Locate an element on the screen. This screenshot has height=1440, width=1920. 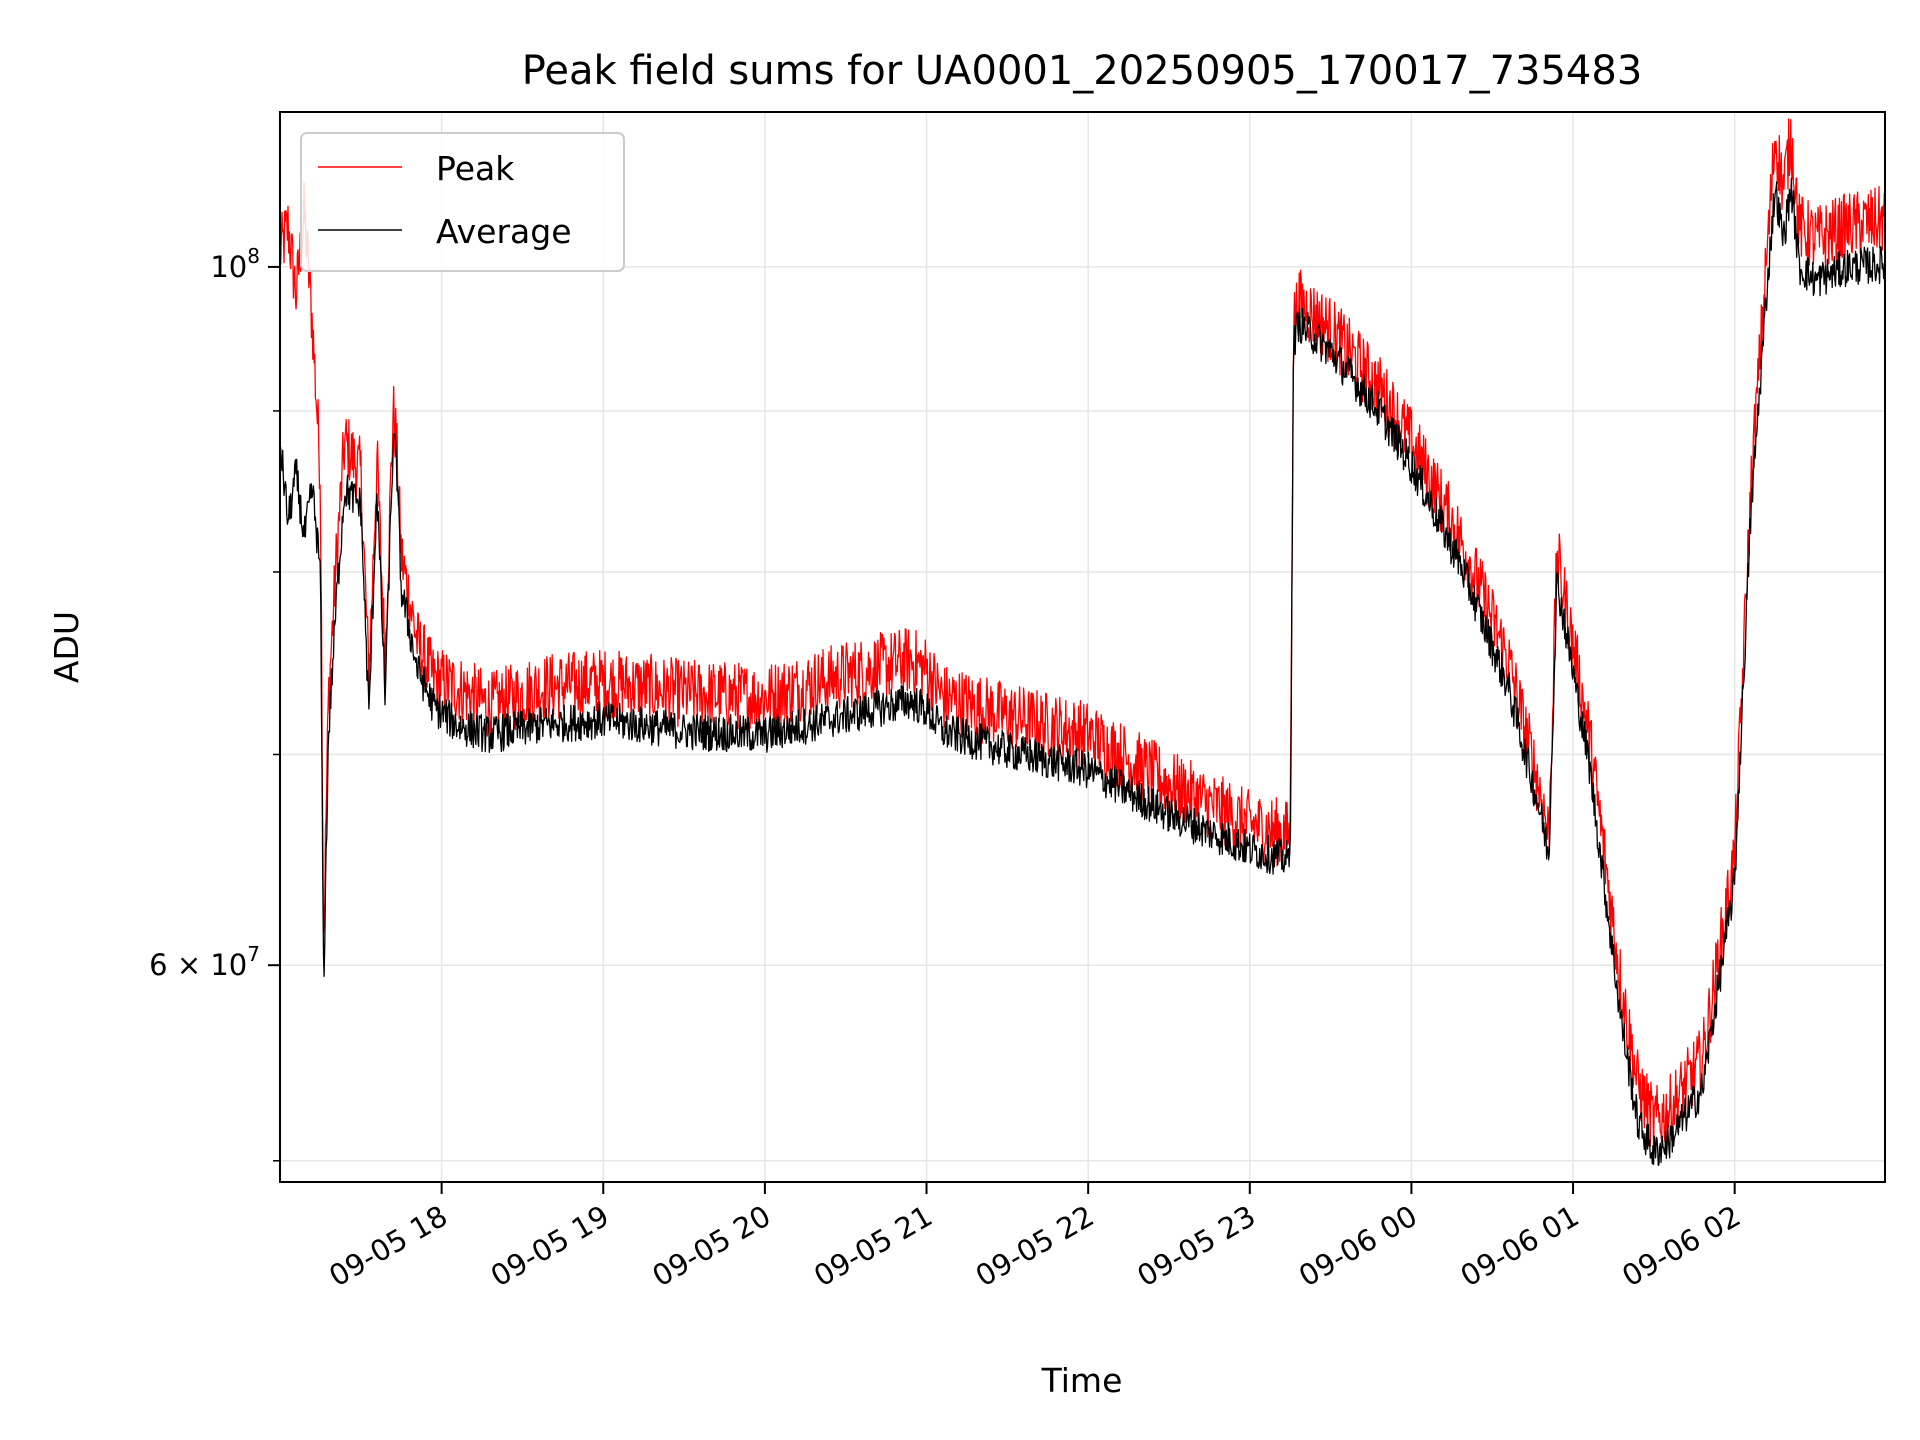
y-axis-label: ADU is located at coordinates (66, 647).